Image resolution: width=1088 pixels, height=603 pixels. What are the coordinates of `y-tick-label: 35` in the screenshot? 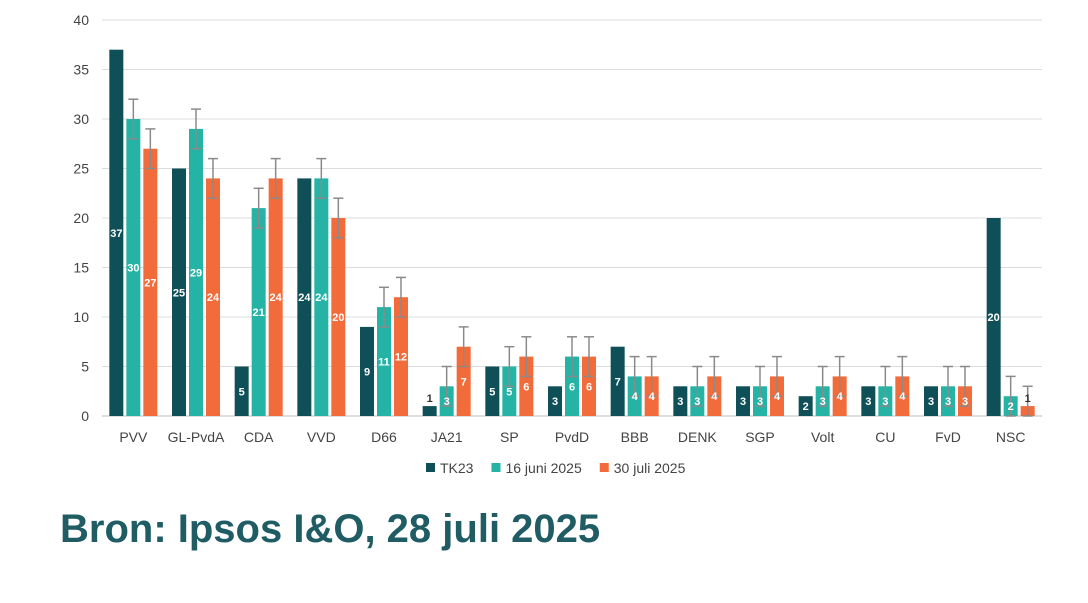 It's located at (81, 70).